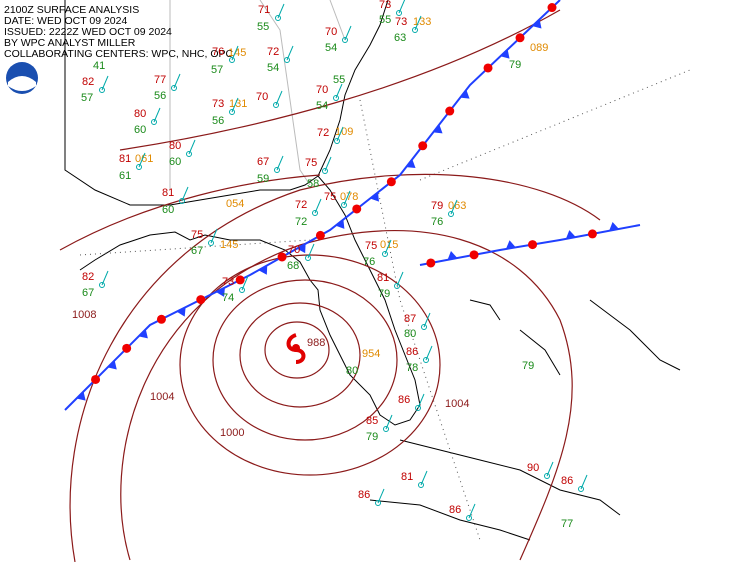 Image resolution: width=748 pixels, height=562 pixels. Describe the element at coordinates (369, 262) in the screenshot. I see `dewpoint: 76` at that location.